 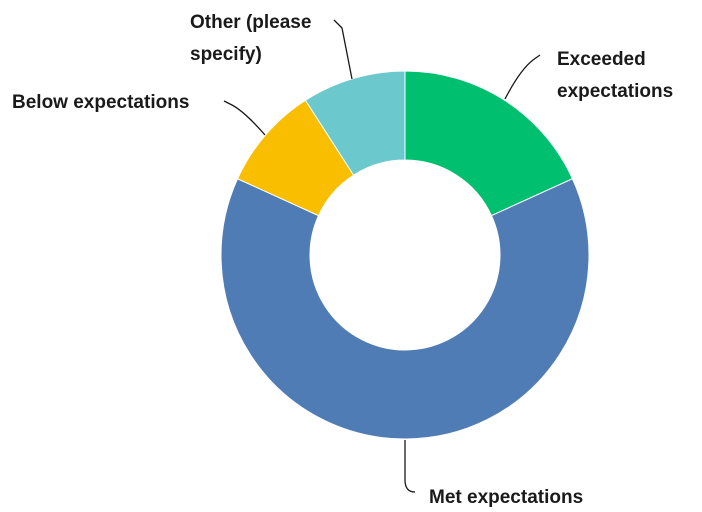 What do you see at coordinates (489, 143) in the screenshot?
I see `slice-exceeded` at bounding box center [489, 143].